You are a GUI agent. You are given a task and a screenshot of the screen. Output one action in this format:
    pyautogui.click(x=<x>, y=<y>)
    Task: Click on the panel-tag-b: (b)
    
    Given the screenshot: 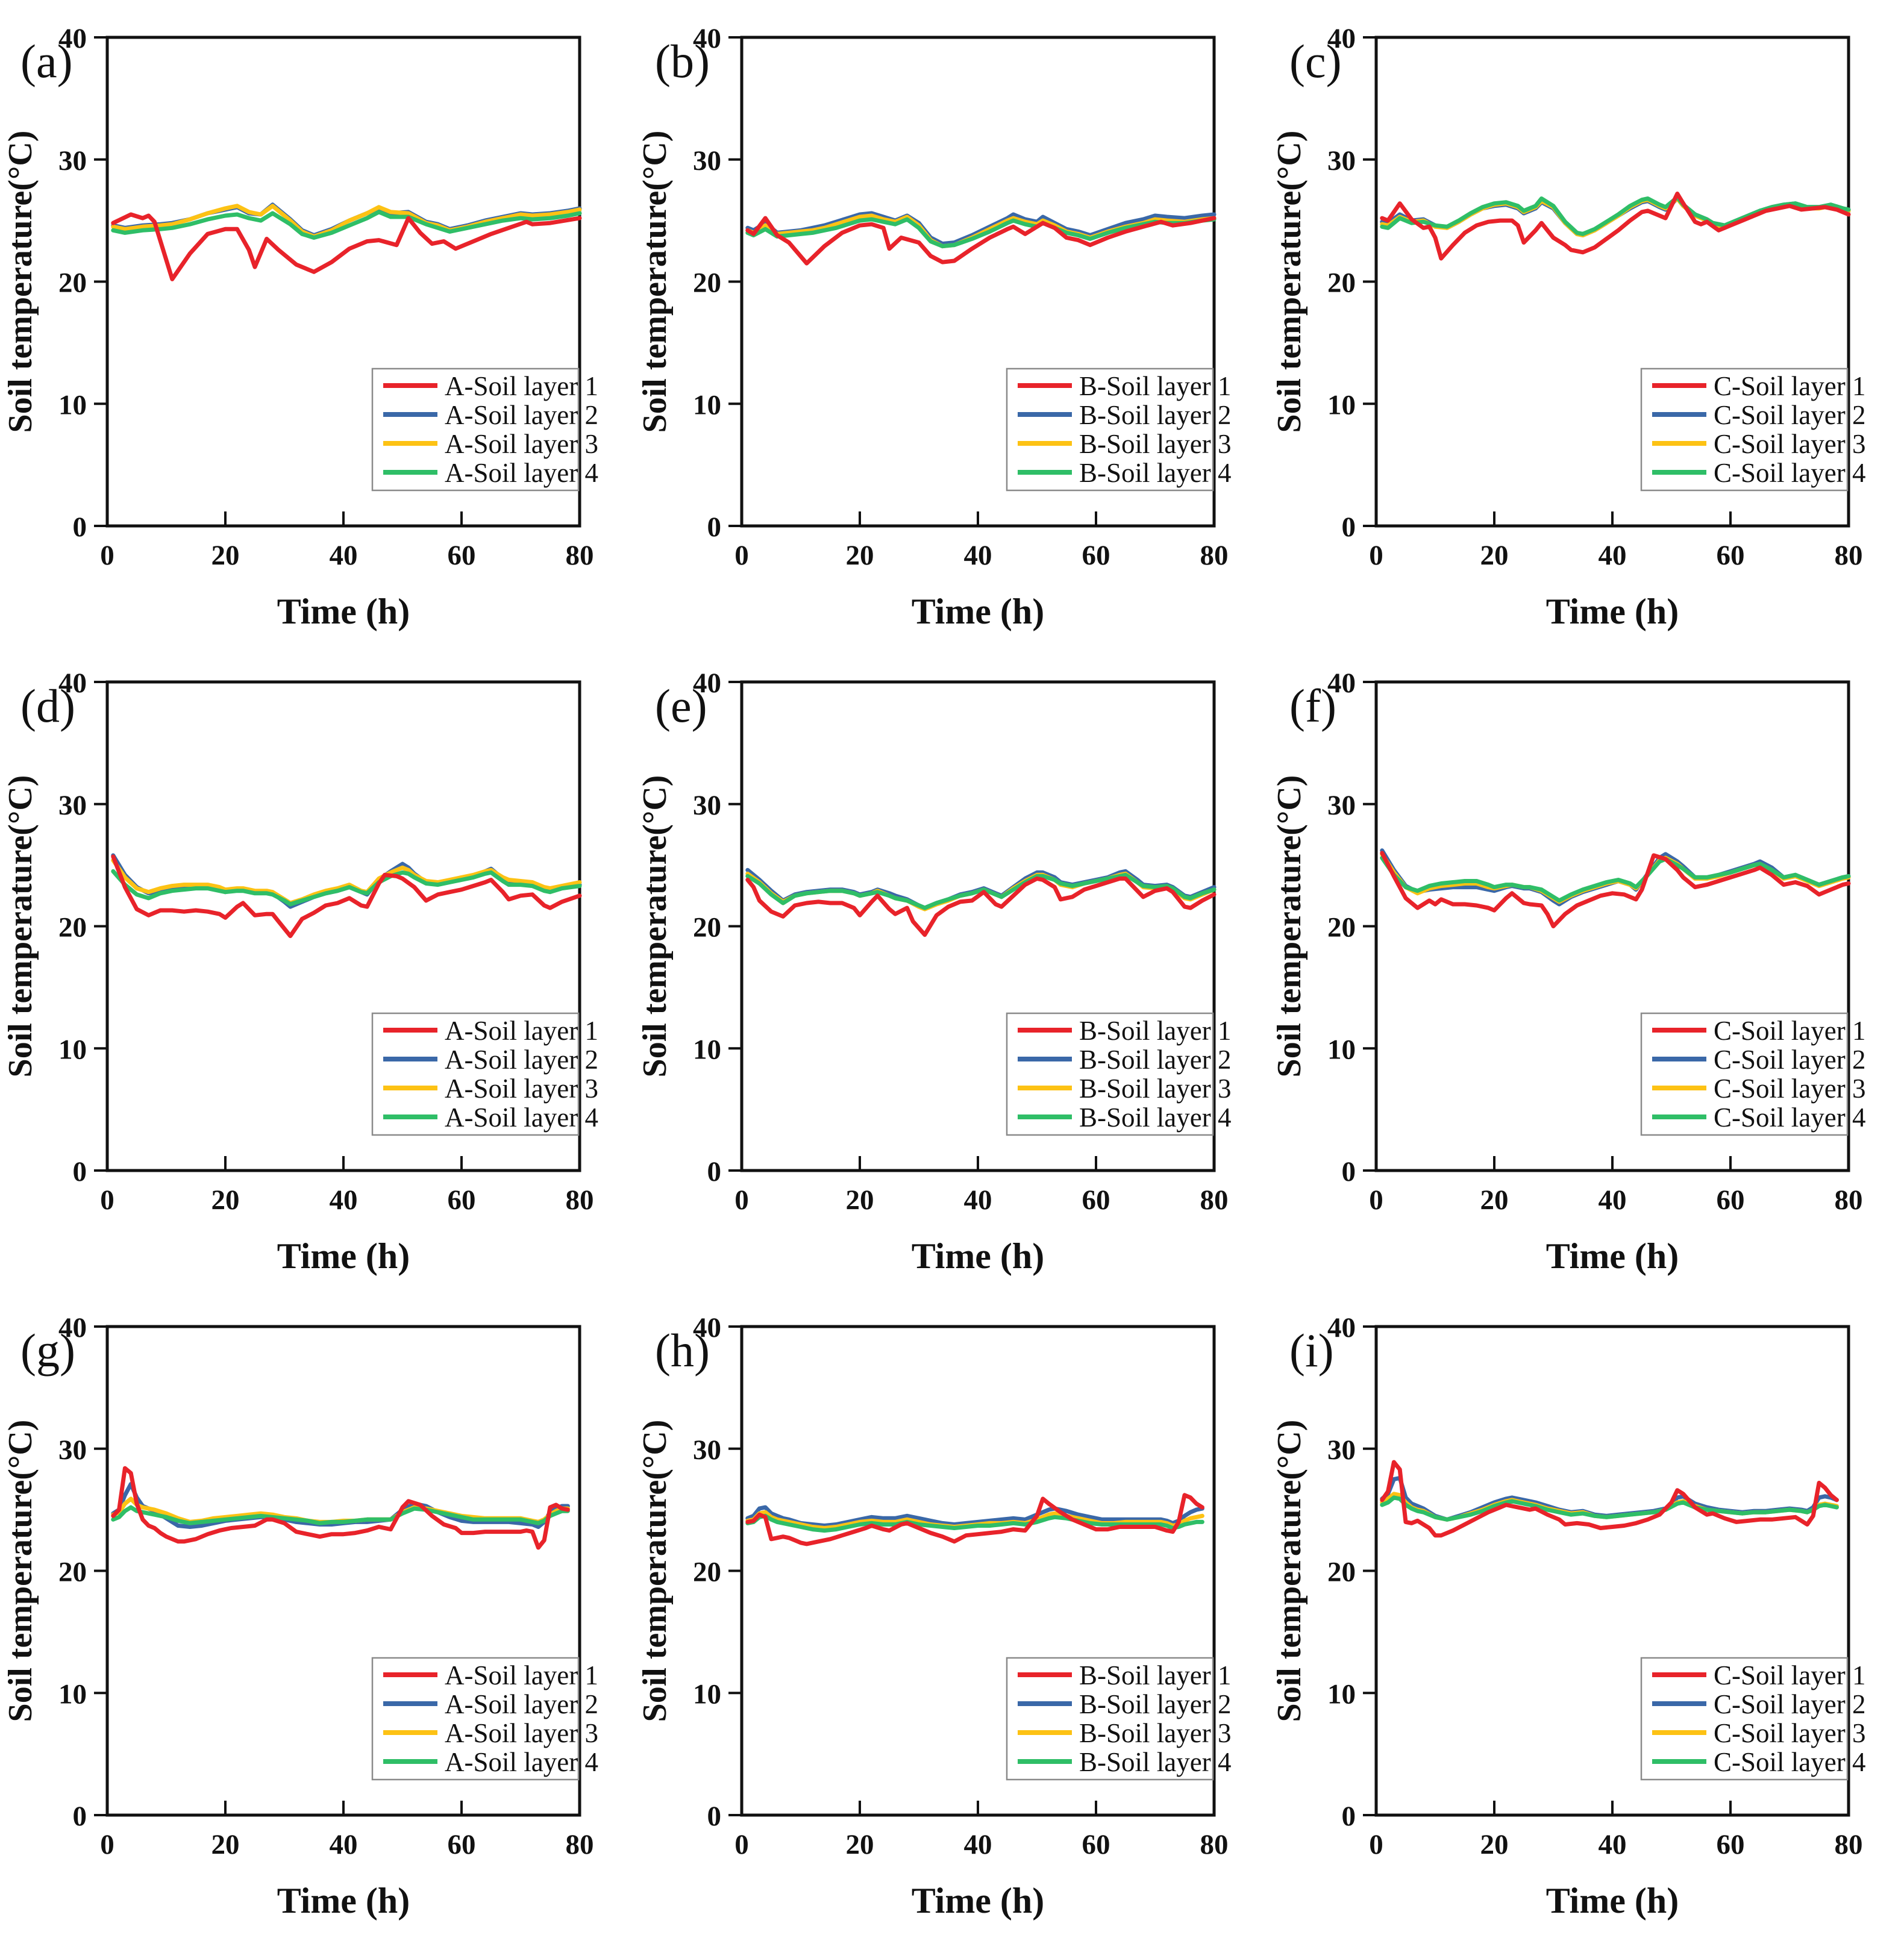 What is the action you would take?
    pyautogui.click(x=682, y=61)
    